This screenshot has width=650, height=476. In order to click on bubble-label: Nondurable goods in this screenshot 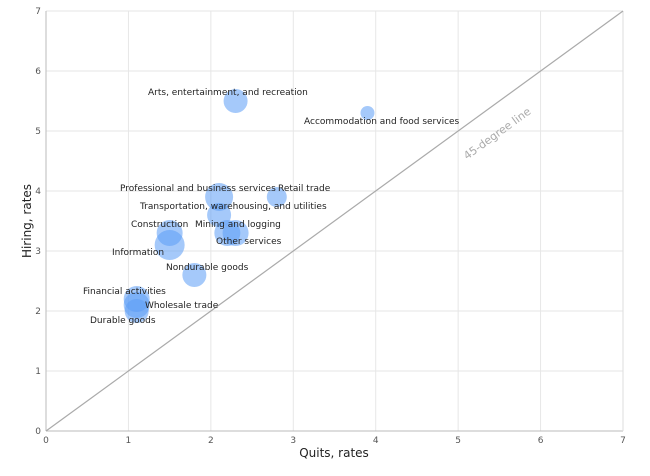, I will do `click(207, 268)`.